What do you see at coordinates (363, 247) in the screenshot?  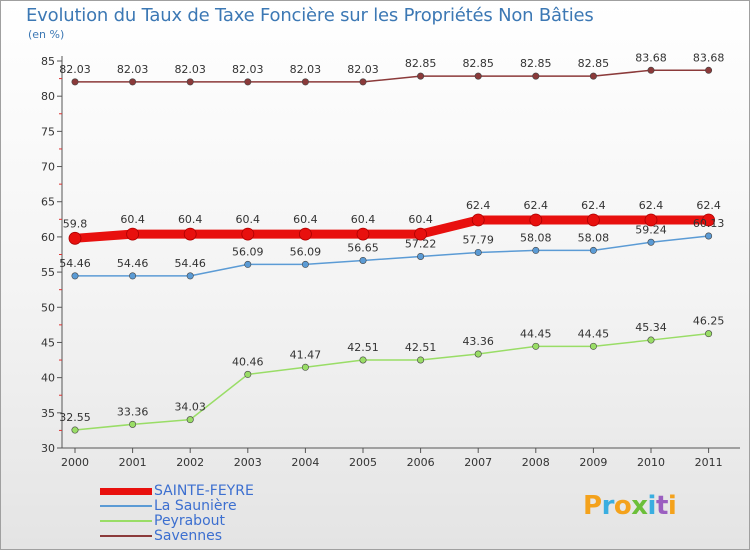 I see `data-label: 56.65` at bounding box center [363, 247].